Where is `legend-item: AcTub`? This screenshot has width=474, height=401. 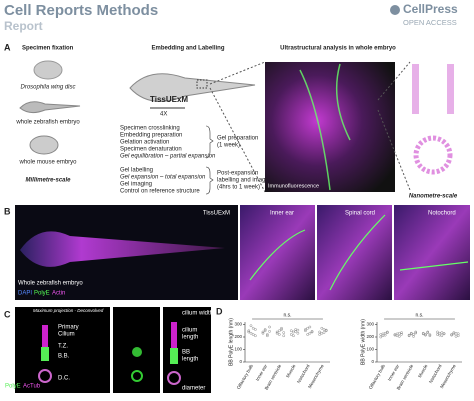 legend-item: AcTub is located at coordinates (32, 387).